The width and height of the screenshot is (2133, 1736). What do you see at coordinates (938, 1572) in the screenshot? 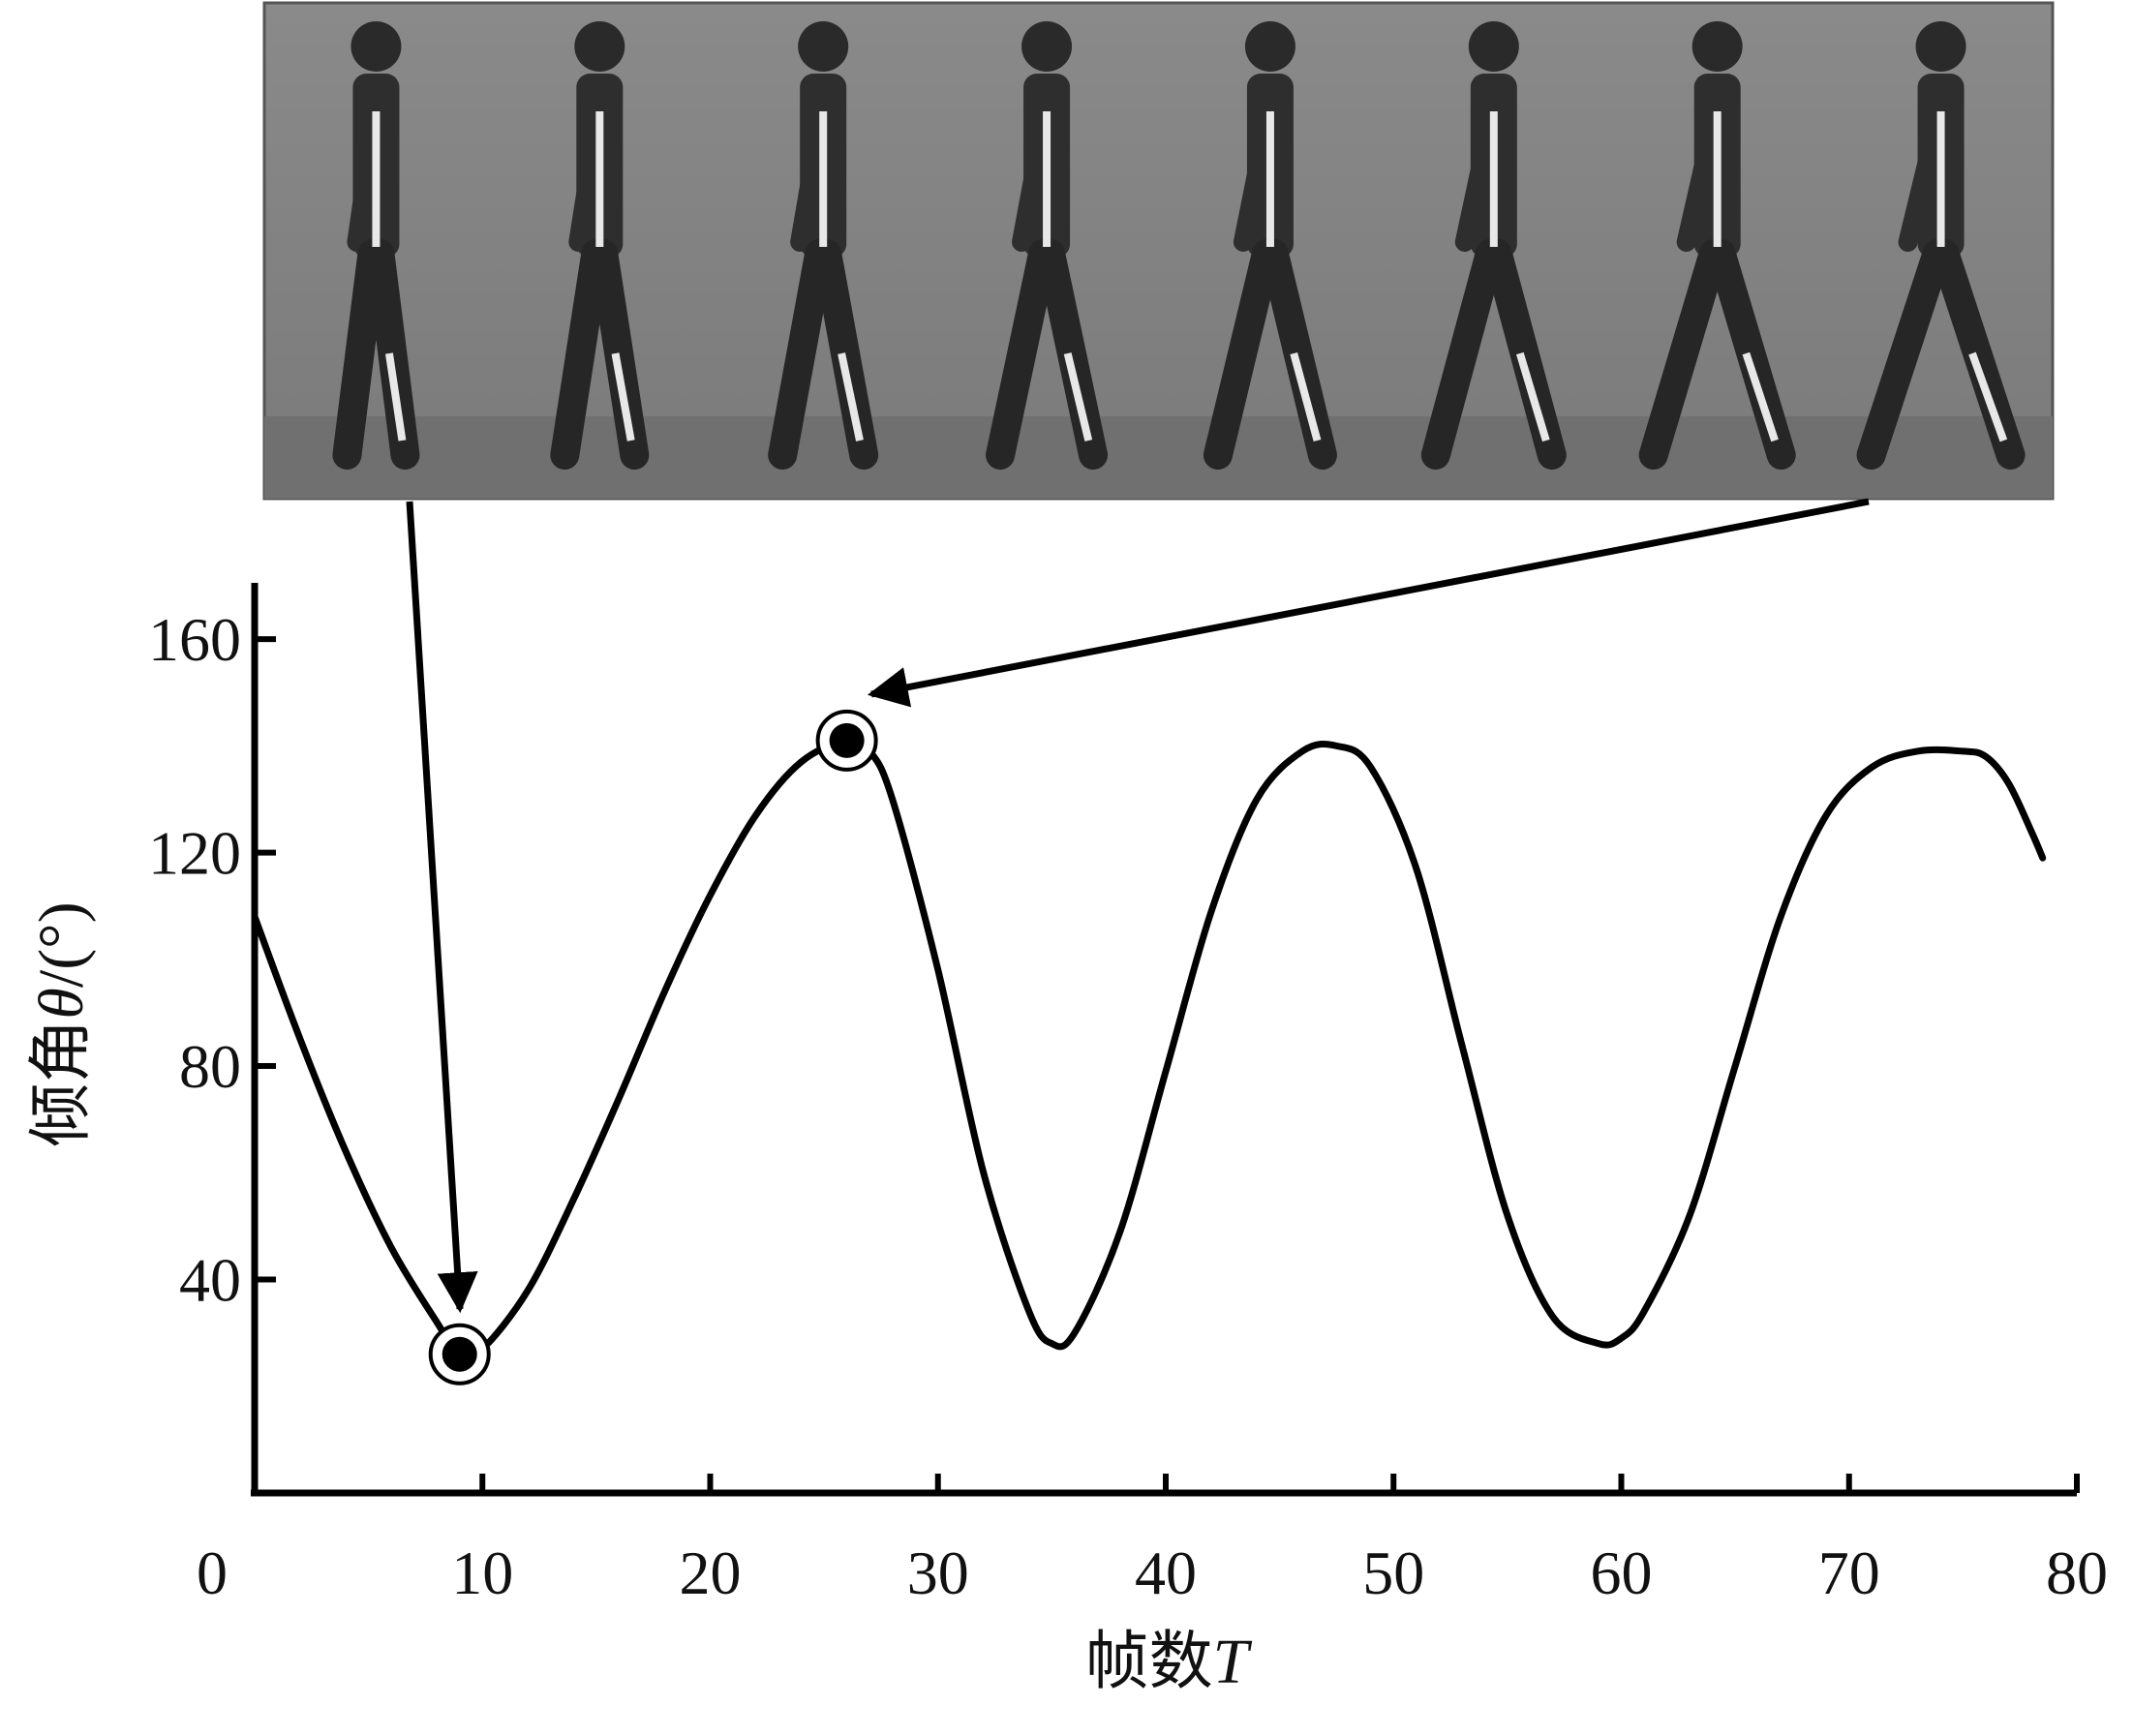
I see `x-tick-label: 30` at bounding box center [938, 1572].